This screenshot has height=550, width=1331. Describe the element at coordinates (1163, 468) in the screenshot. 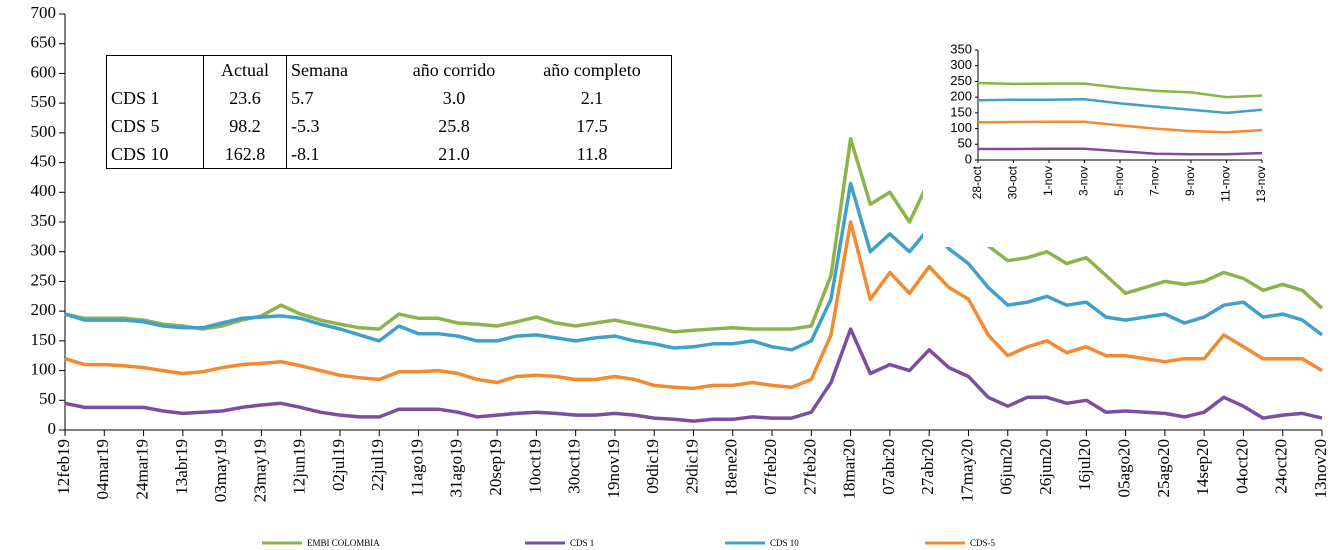

I see `x-tick-label: 25ago20` at that location.